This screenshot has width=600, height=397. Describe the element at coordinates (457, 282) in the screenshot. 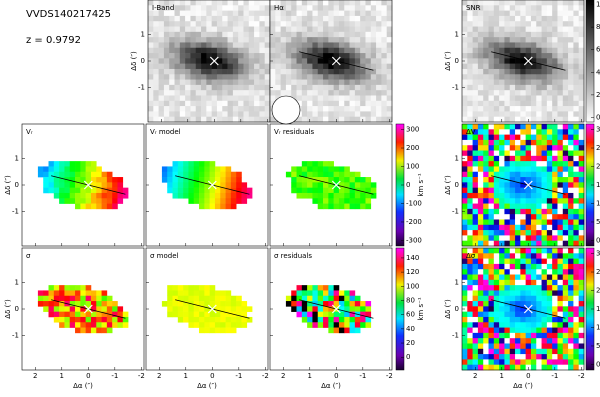

I see `y-tick-label: 1` at that location.